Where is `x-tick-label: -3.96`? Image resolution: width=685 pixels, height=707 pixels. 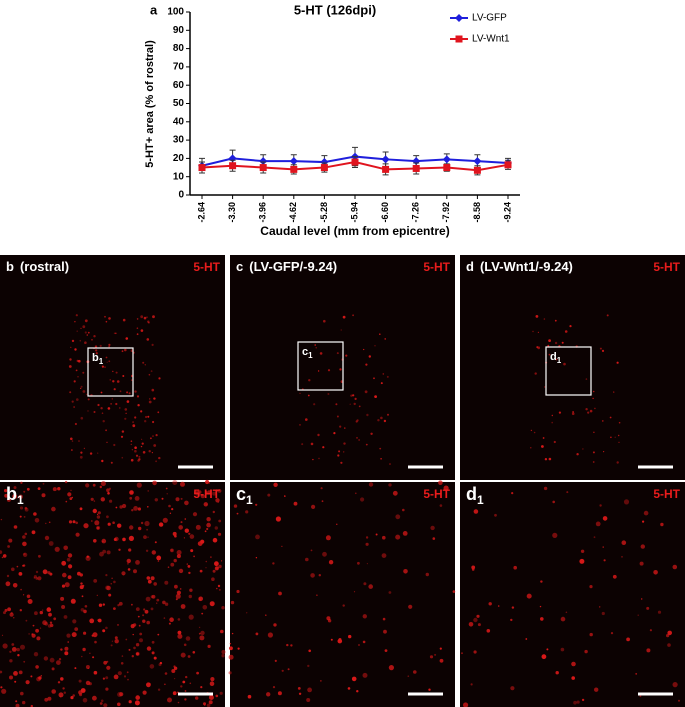 x-tick-label: -3.96 is located at coordinates (263, 212).